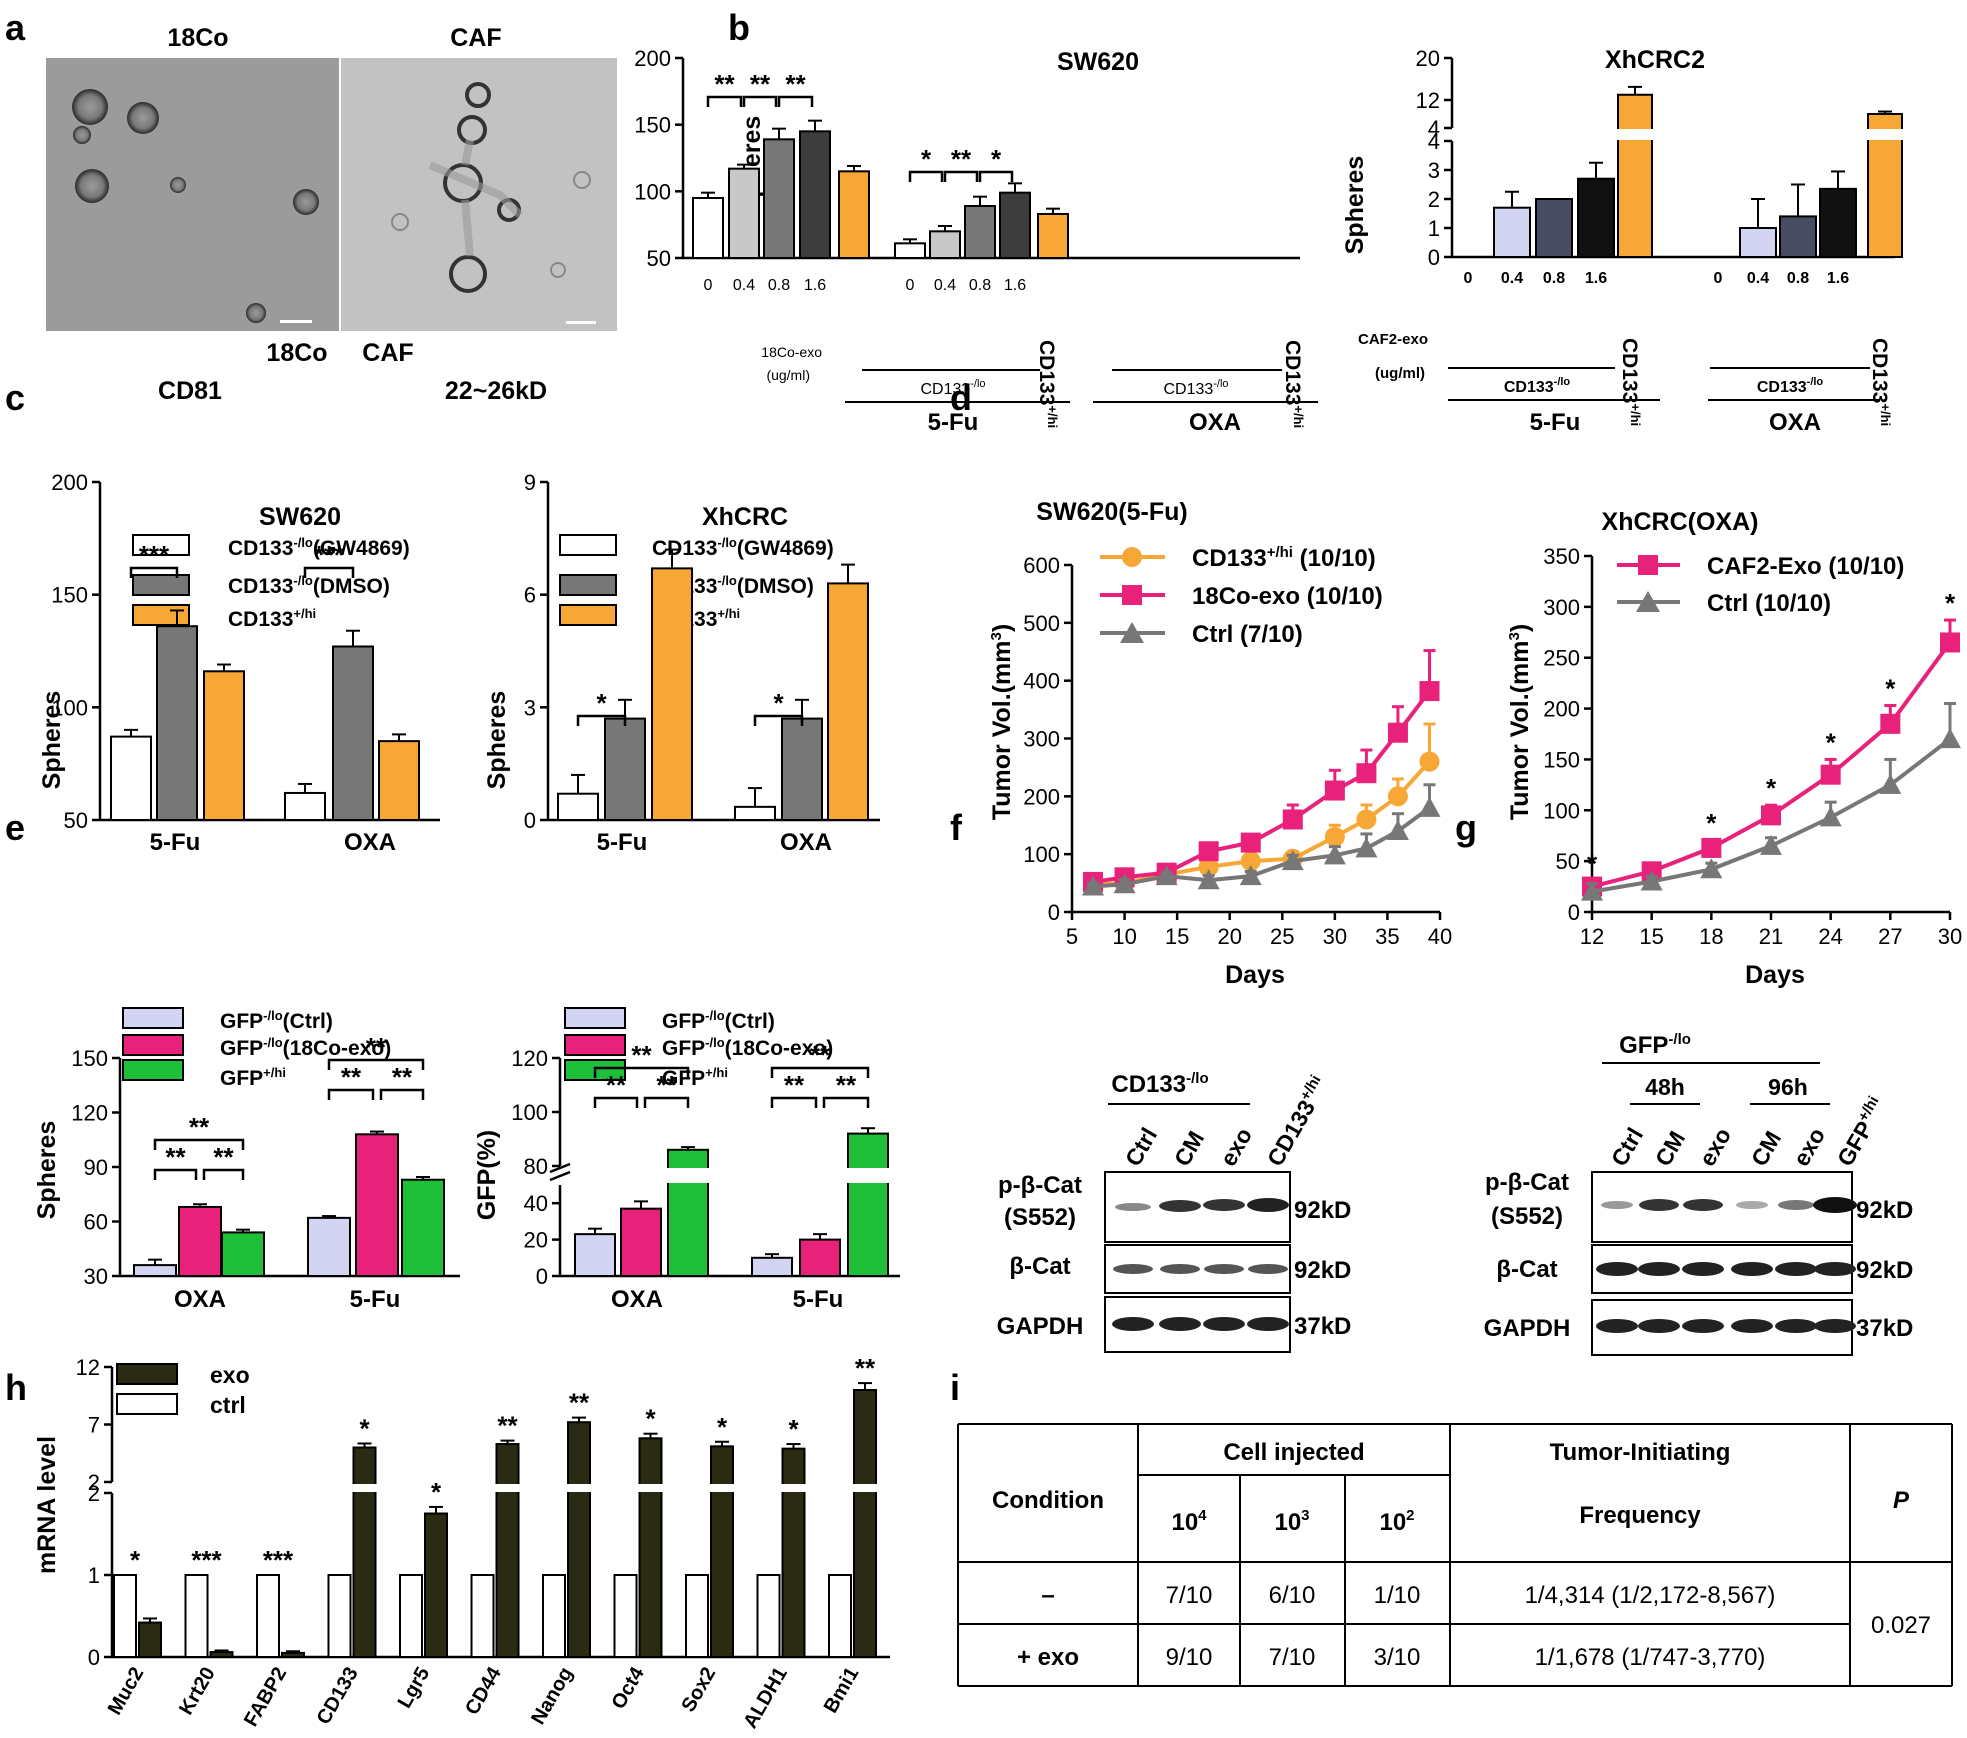 The height and width of the screenshot is (1738, 1967). What do you see at coordinates (88, 1367) in the screenshot?
I see `h-ytick-label-upper-2: 12` at bounding box center [88, 1367].